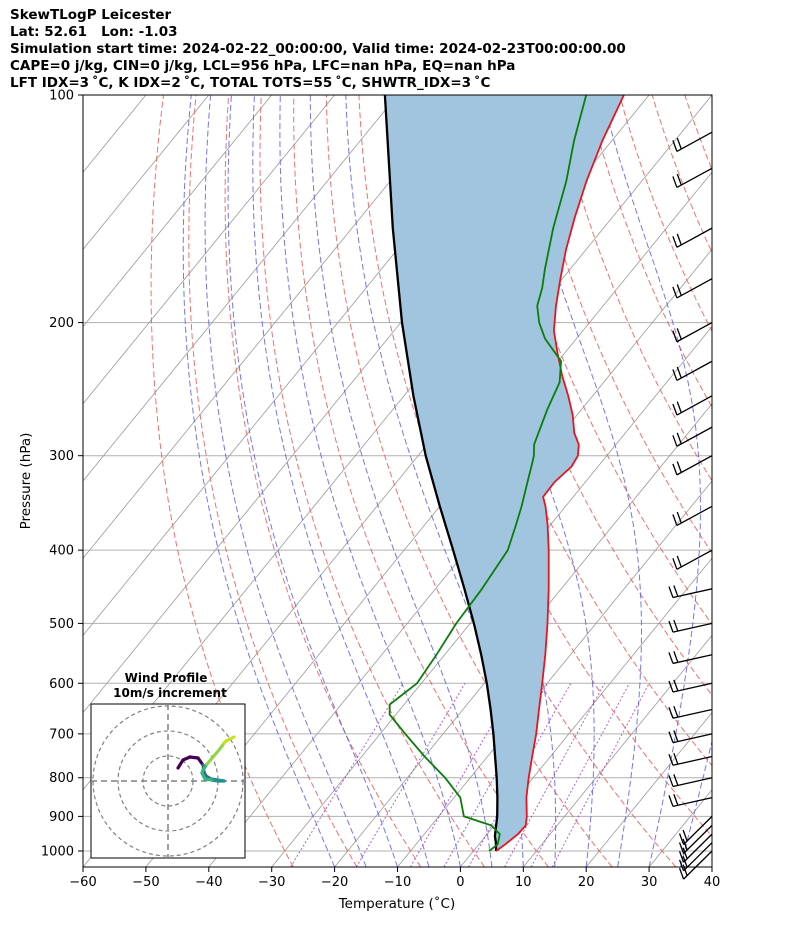 The image size is (794, 937). I want to click on x-tick-label: −40, so click(208, 882).